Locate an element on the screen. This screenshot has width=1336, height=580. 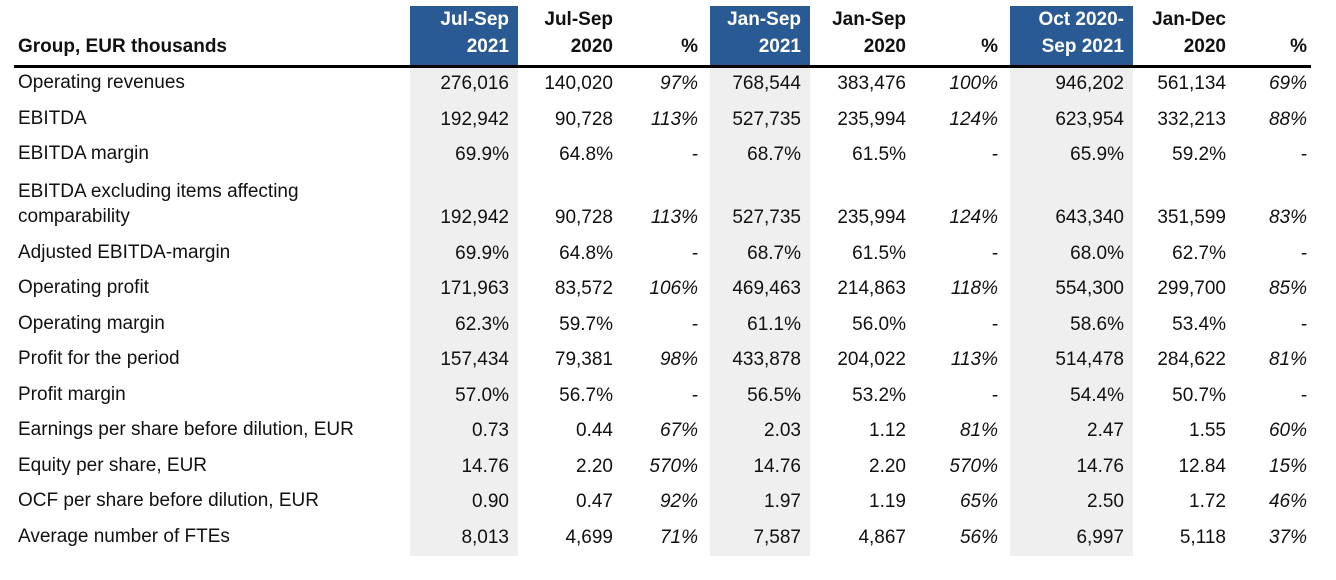
cell-value: 4,699 is located at coordinates (589, 537).